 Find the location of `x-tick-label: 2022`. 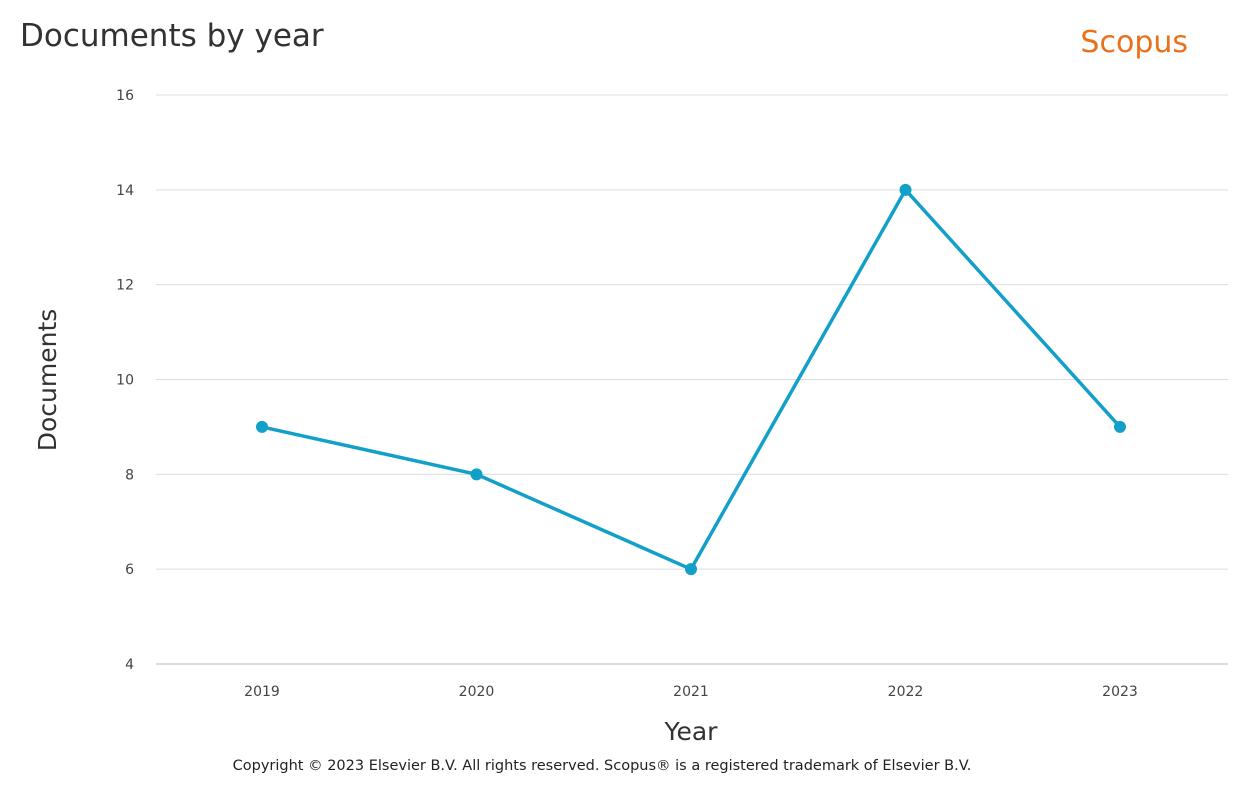

x-tick-label: 2022 is located at coordinates (906, 692).